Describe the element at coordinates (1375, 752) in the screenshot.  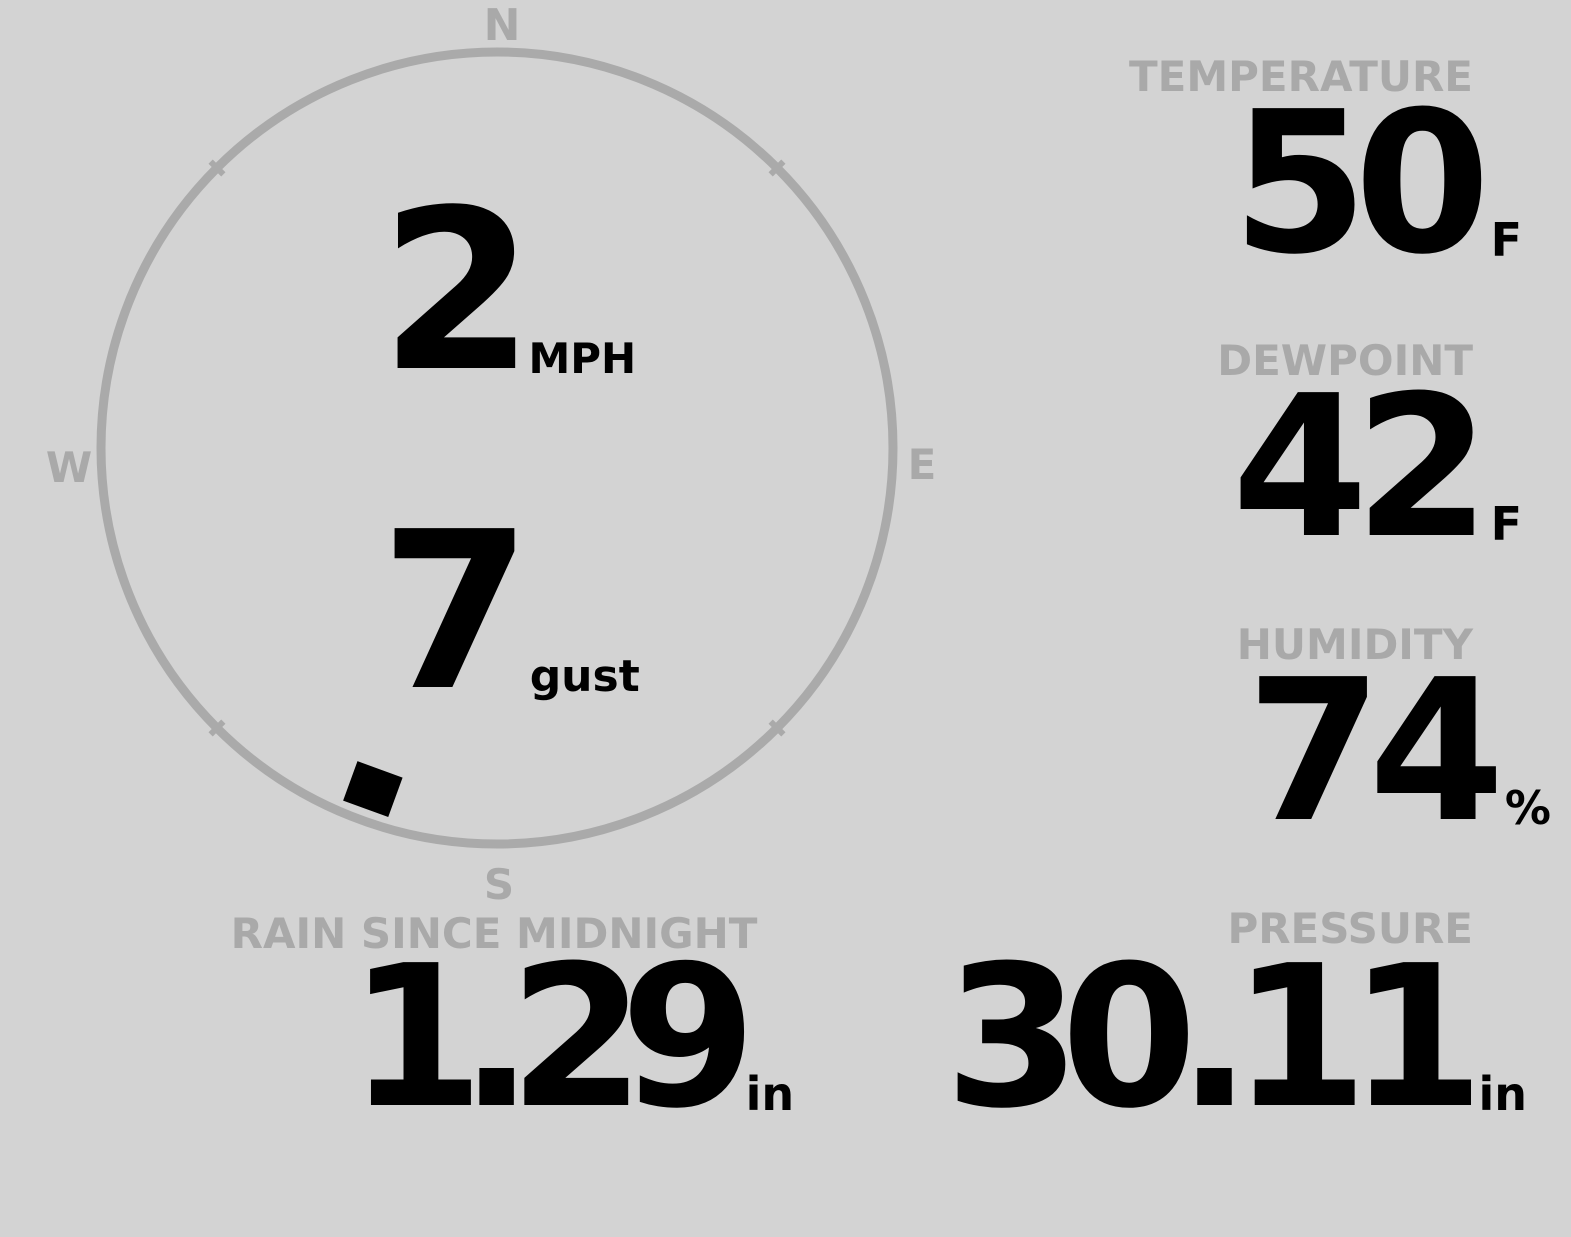
I see `humidity-value: 74` at that location.